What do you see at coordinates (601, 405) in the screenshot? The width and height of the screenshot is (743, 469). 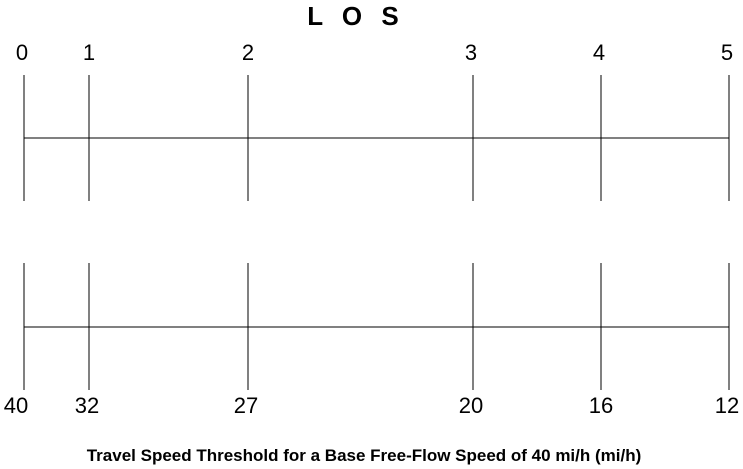 I see `speed-label-4: 16` at bounding box center [601, 405].